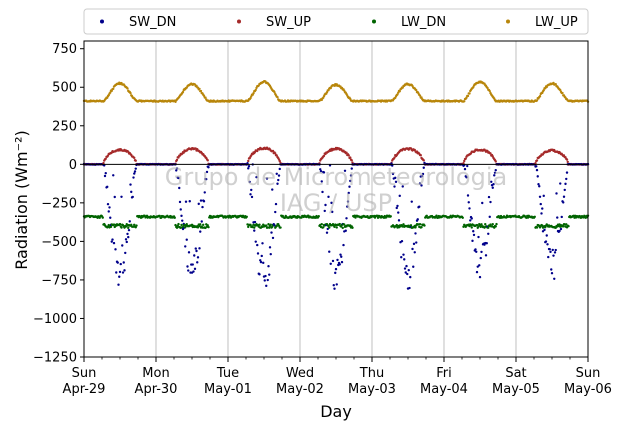 This screenshot has width=623, height=431. Describe the element at coordinates (64, 88) in the screenshot. I see `y-tick-label: 500` at that location.